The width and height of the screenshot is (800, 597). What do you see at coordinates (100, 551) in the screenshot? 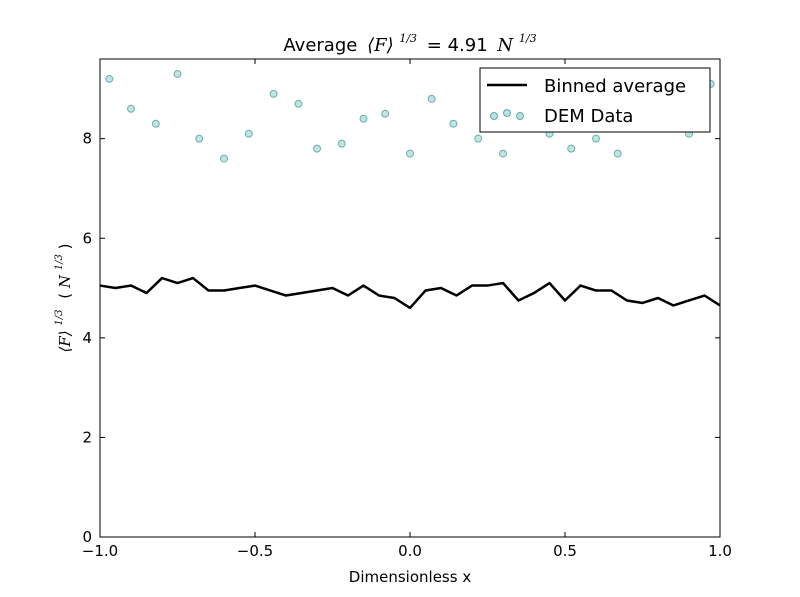
I see `x-tick-label: −1.0` at bounding box center [100, 551].